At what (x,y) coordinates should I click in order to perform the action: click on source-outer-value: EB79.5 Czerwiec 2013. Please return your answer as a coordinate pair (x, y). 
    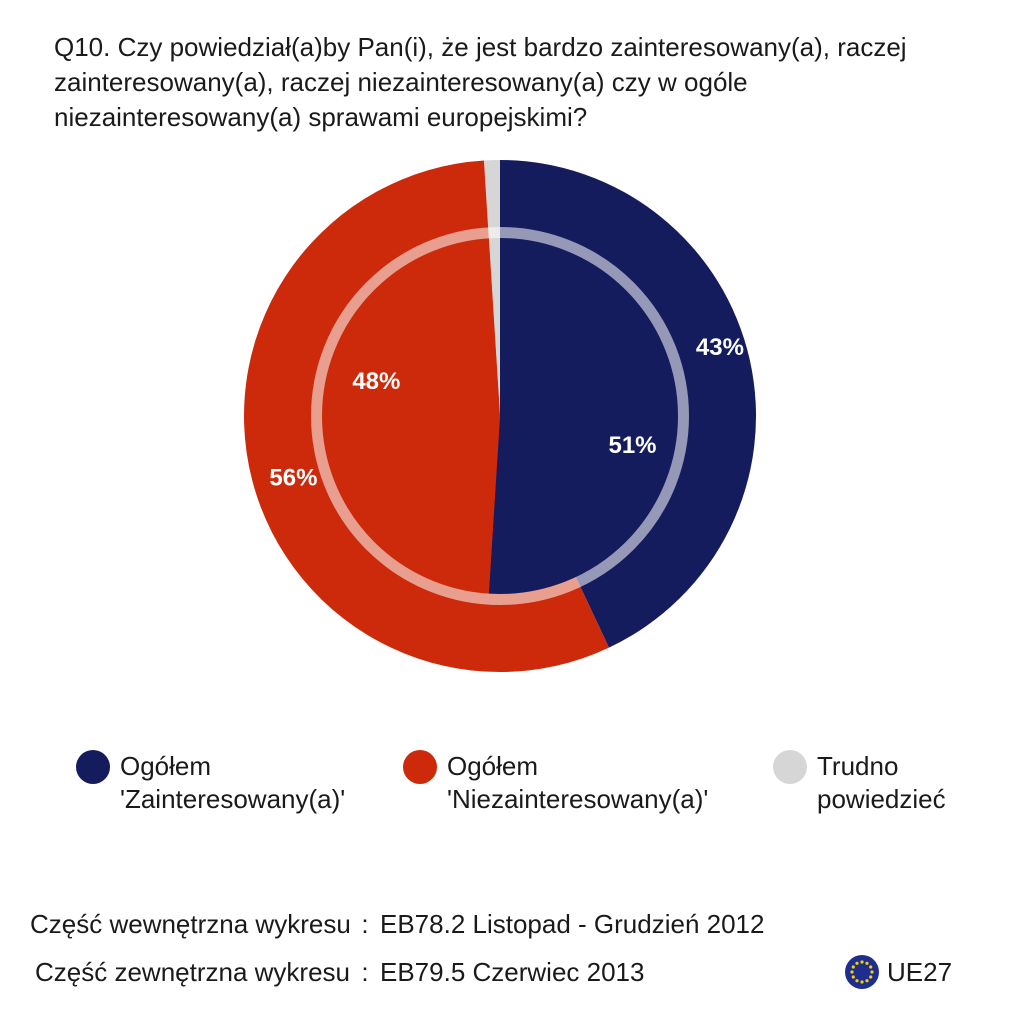
    Looking at the image, I should click on (512, 972).